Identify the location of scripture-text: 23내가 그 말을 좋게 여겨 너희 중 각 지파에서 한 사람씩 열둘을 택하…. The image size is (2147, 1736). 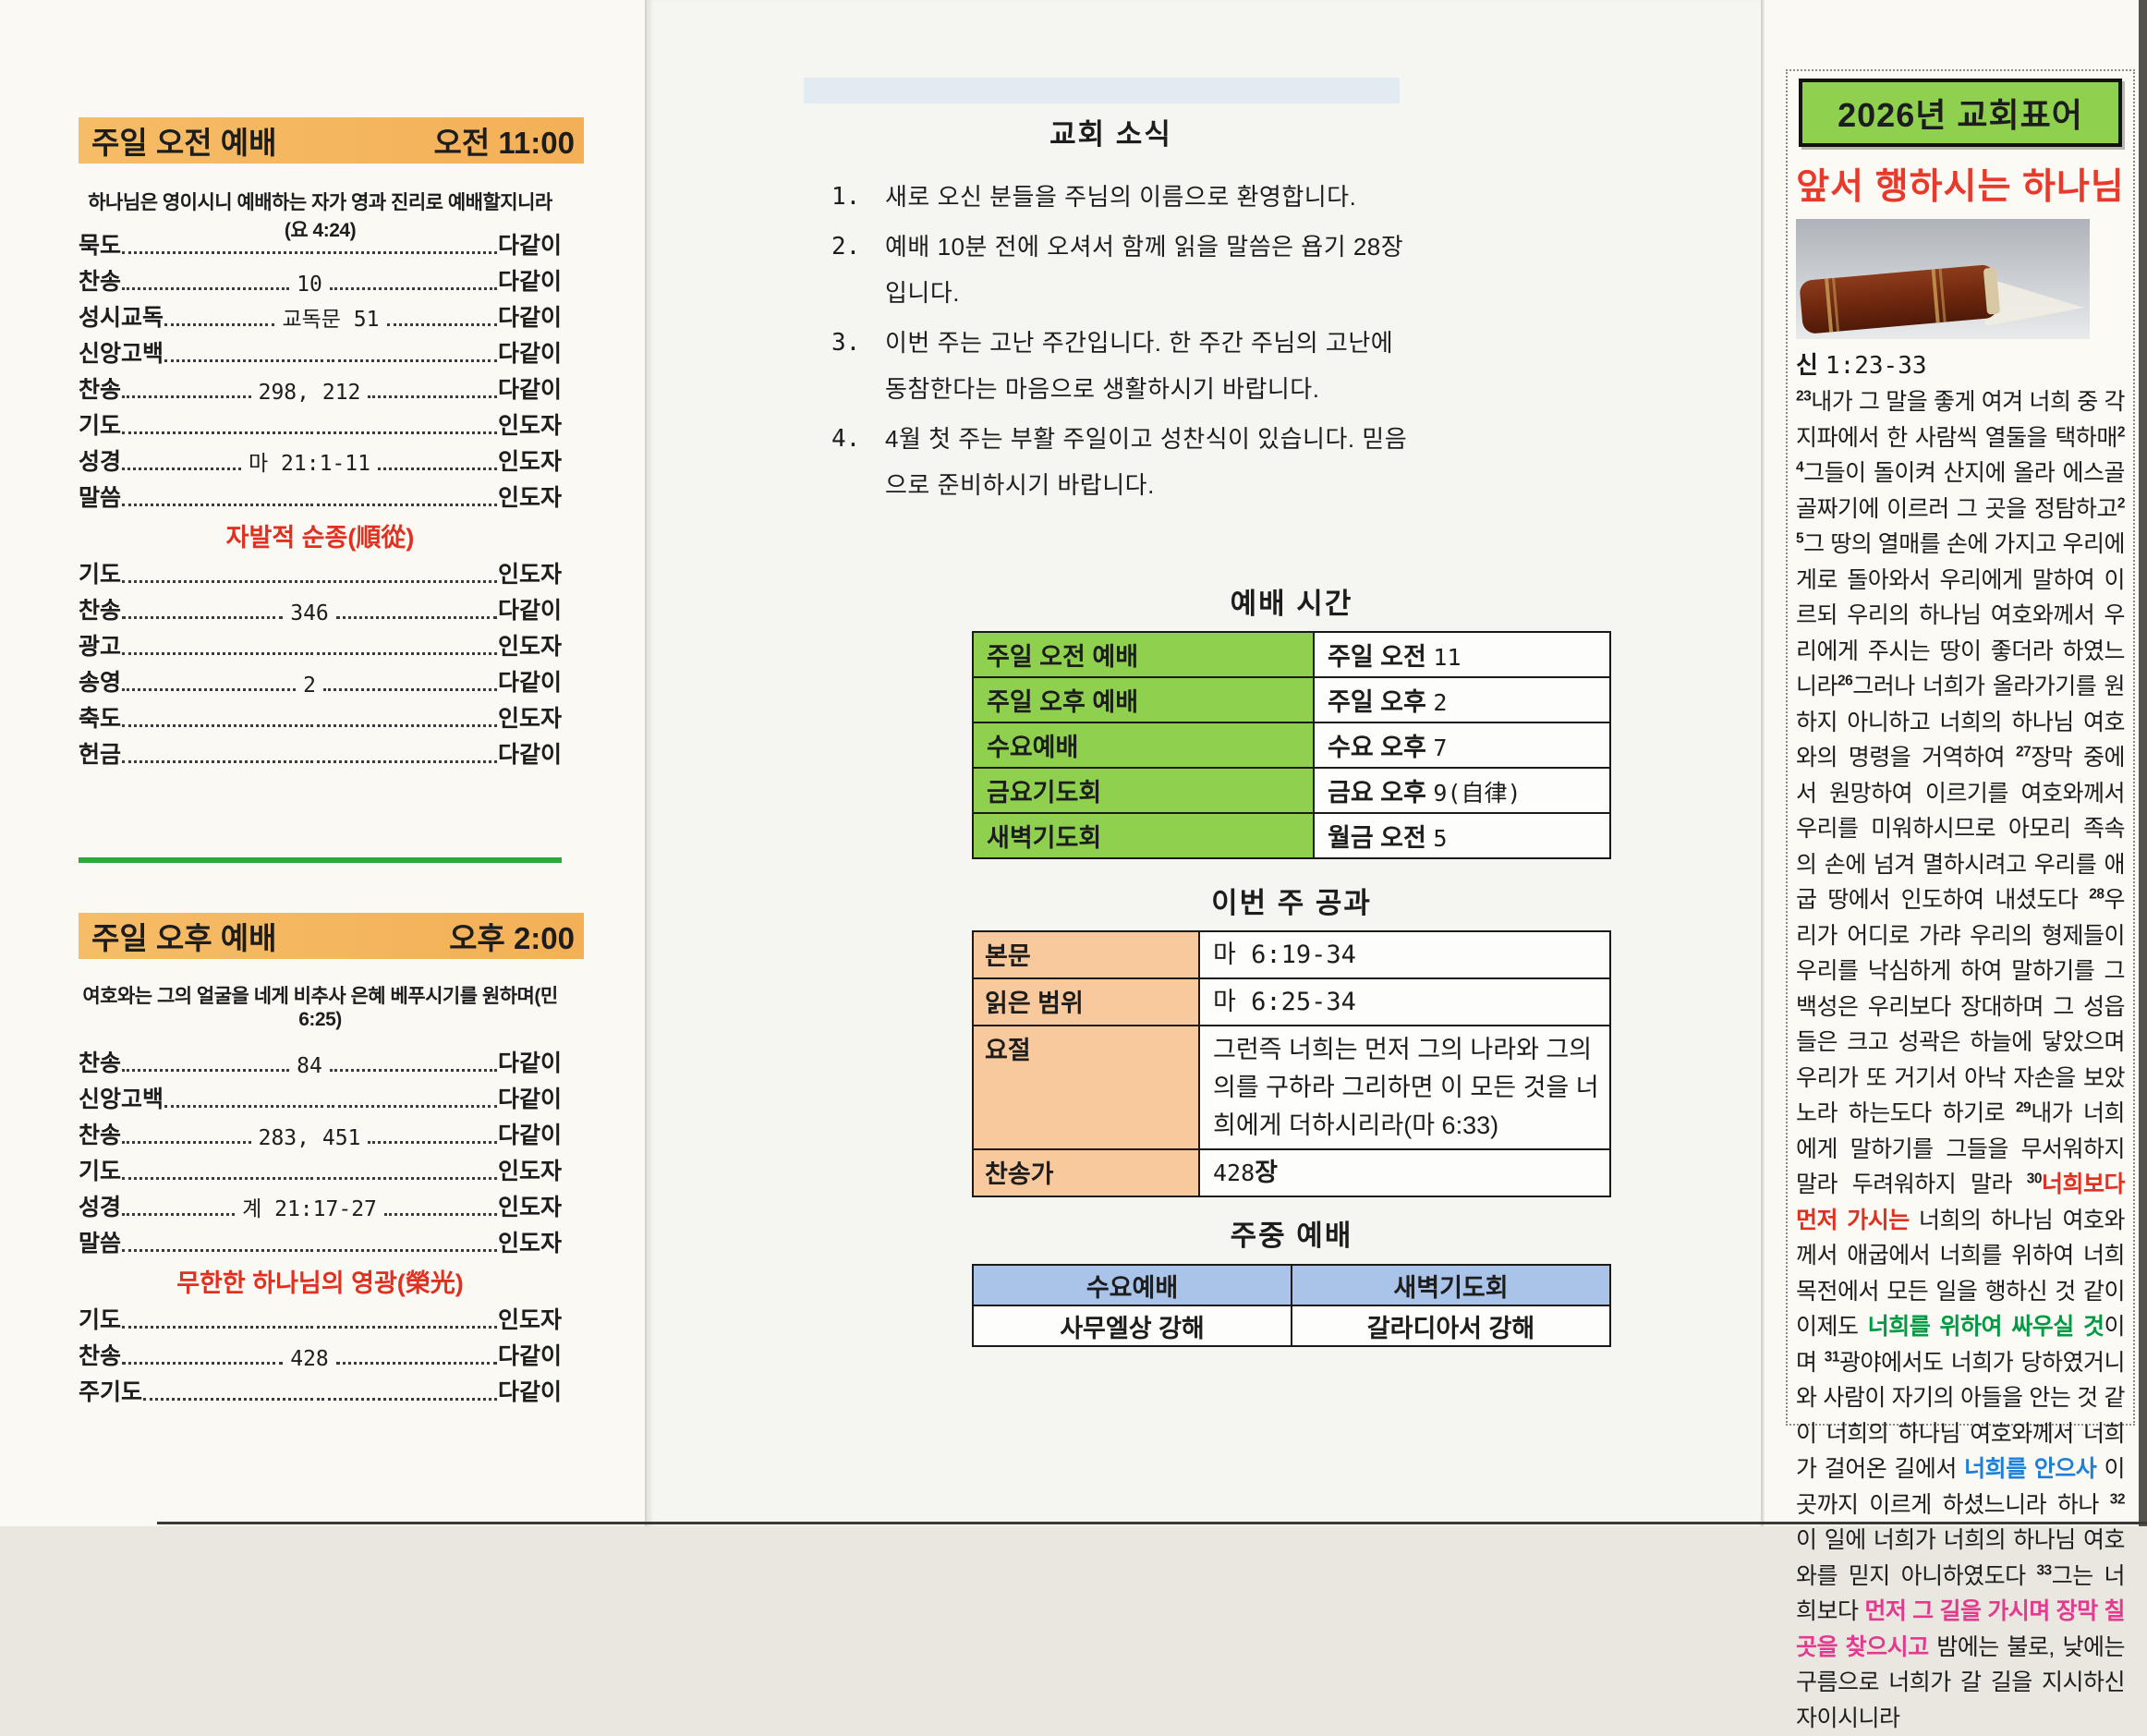
(1961, 1060).